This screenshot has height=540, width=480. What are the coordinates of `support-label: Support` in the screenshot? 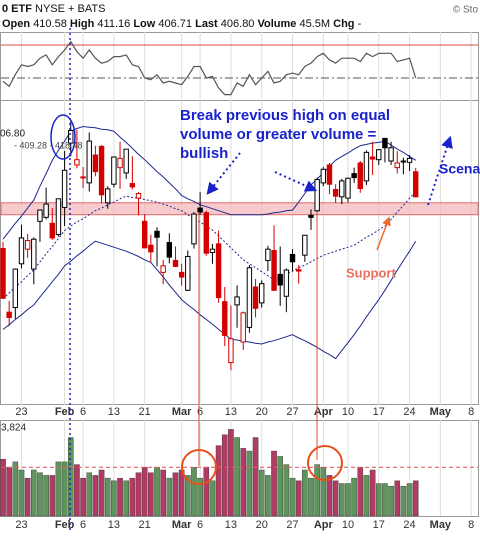 It's located at (371, 272).